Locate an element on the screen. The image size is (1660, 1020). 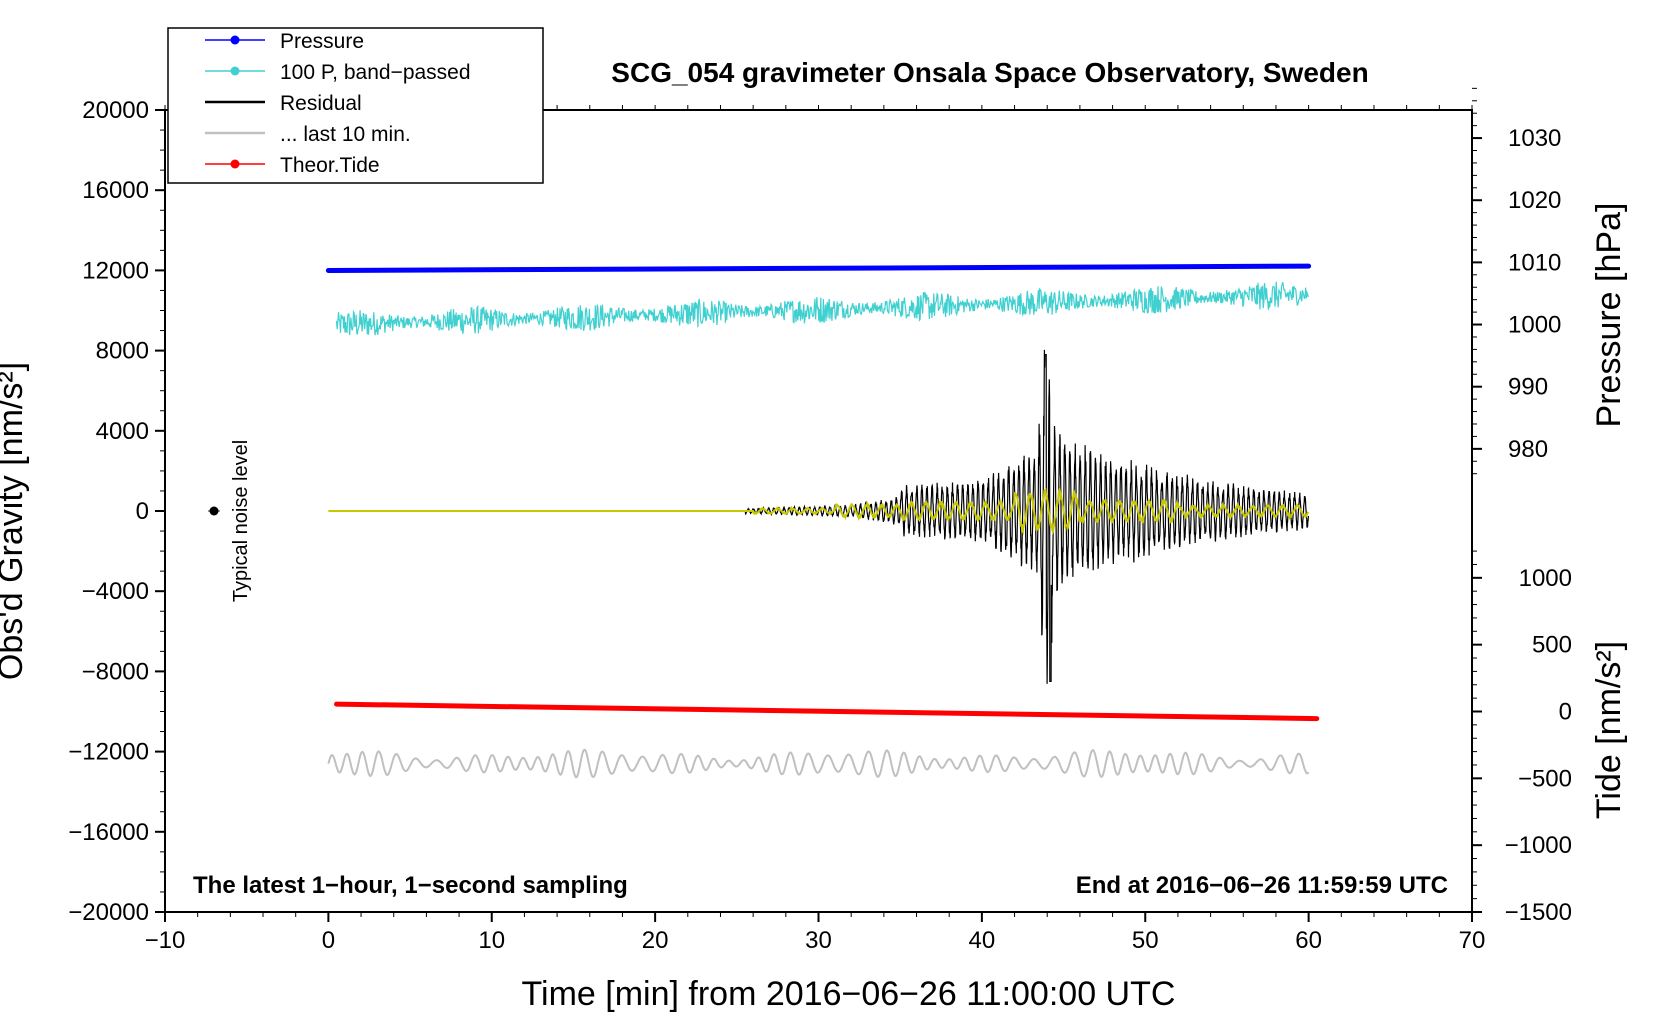
y-axis-title-pressure: Pressure [hPa] is located at coordinates (1609, 315).